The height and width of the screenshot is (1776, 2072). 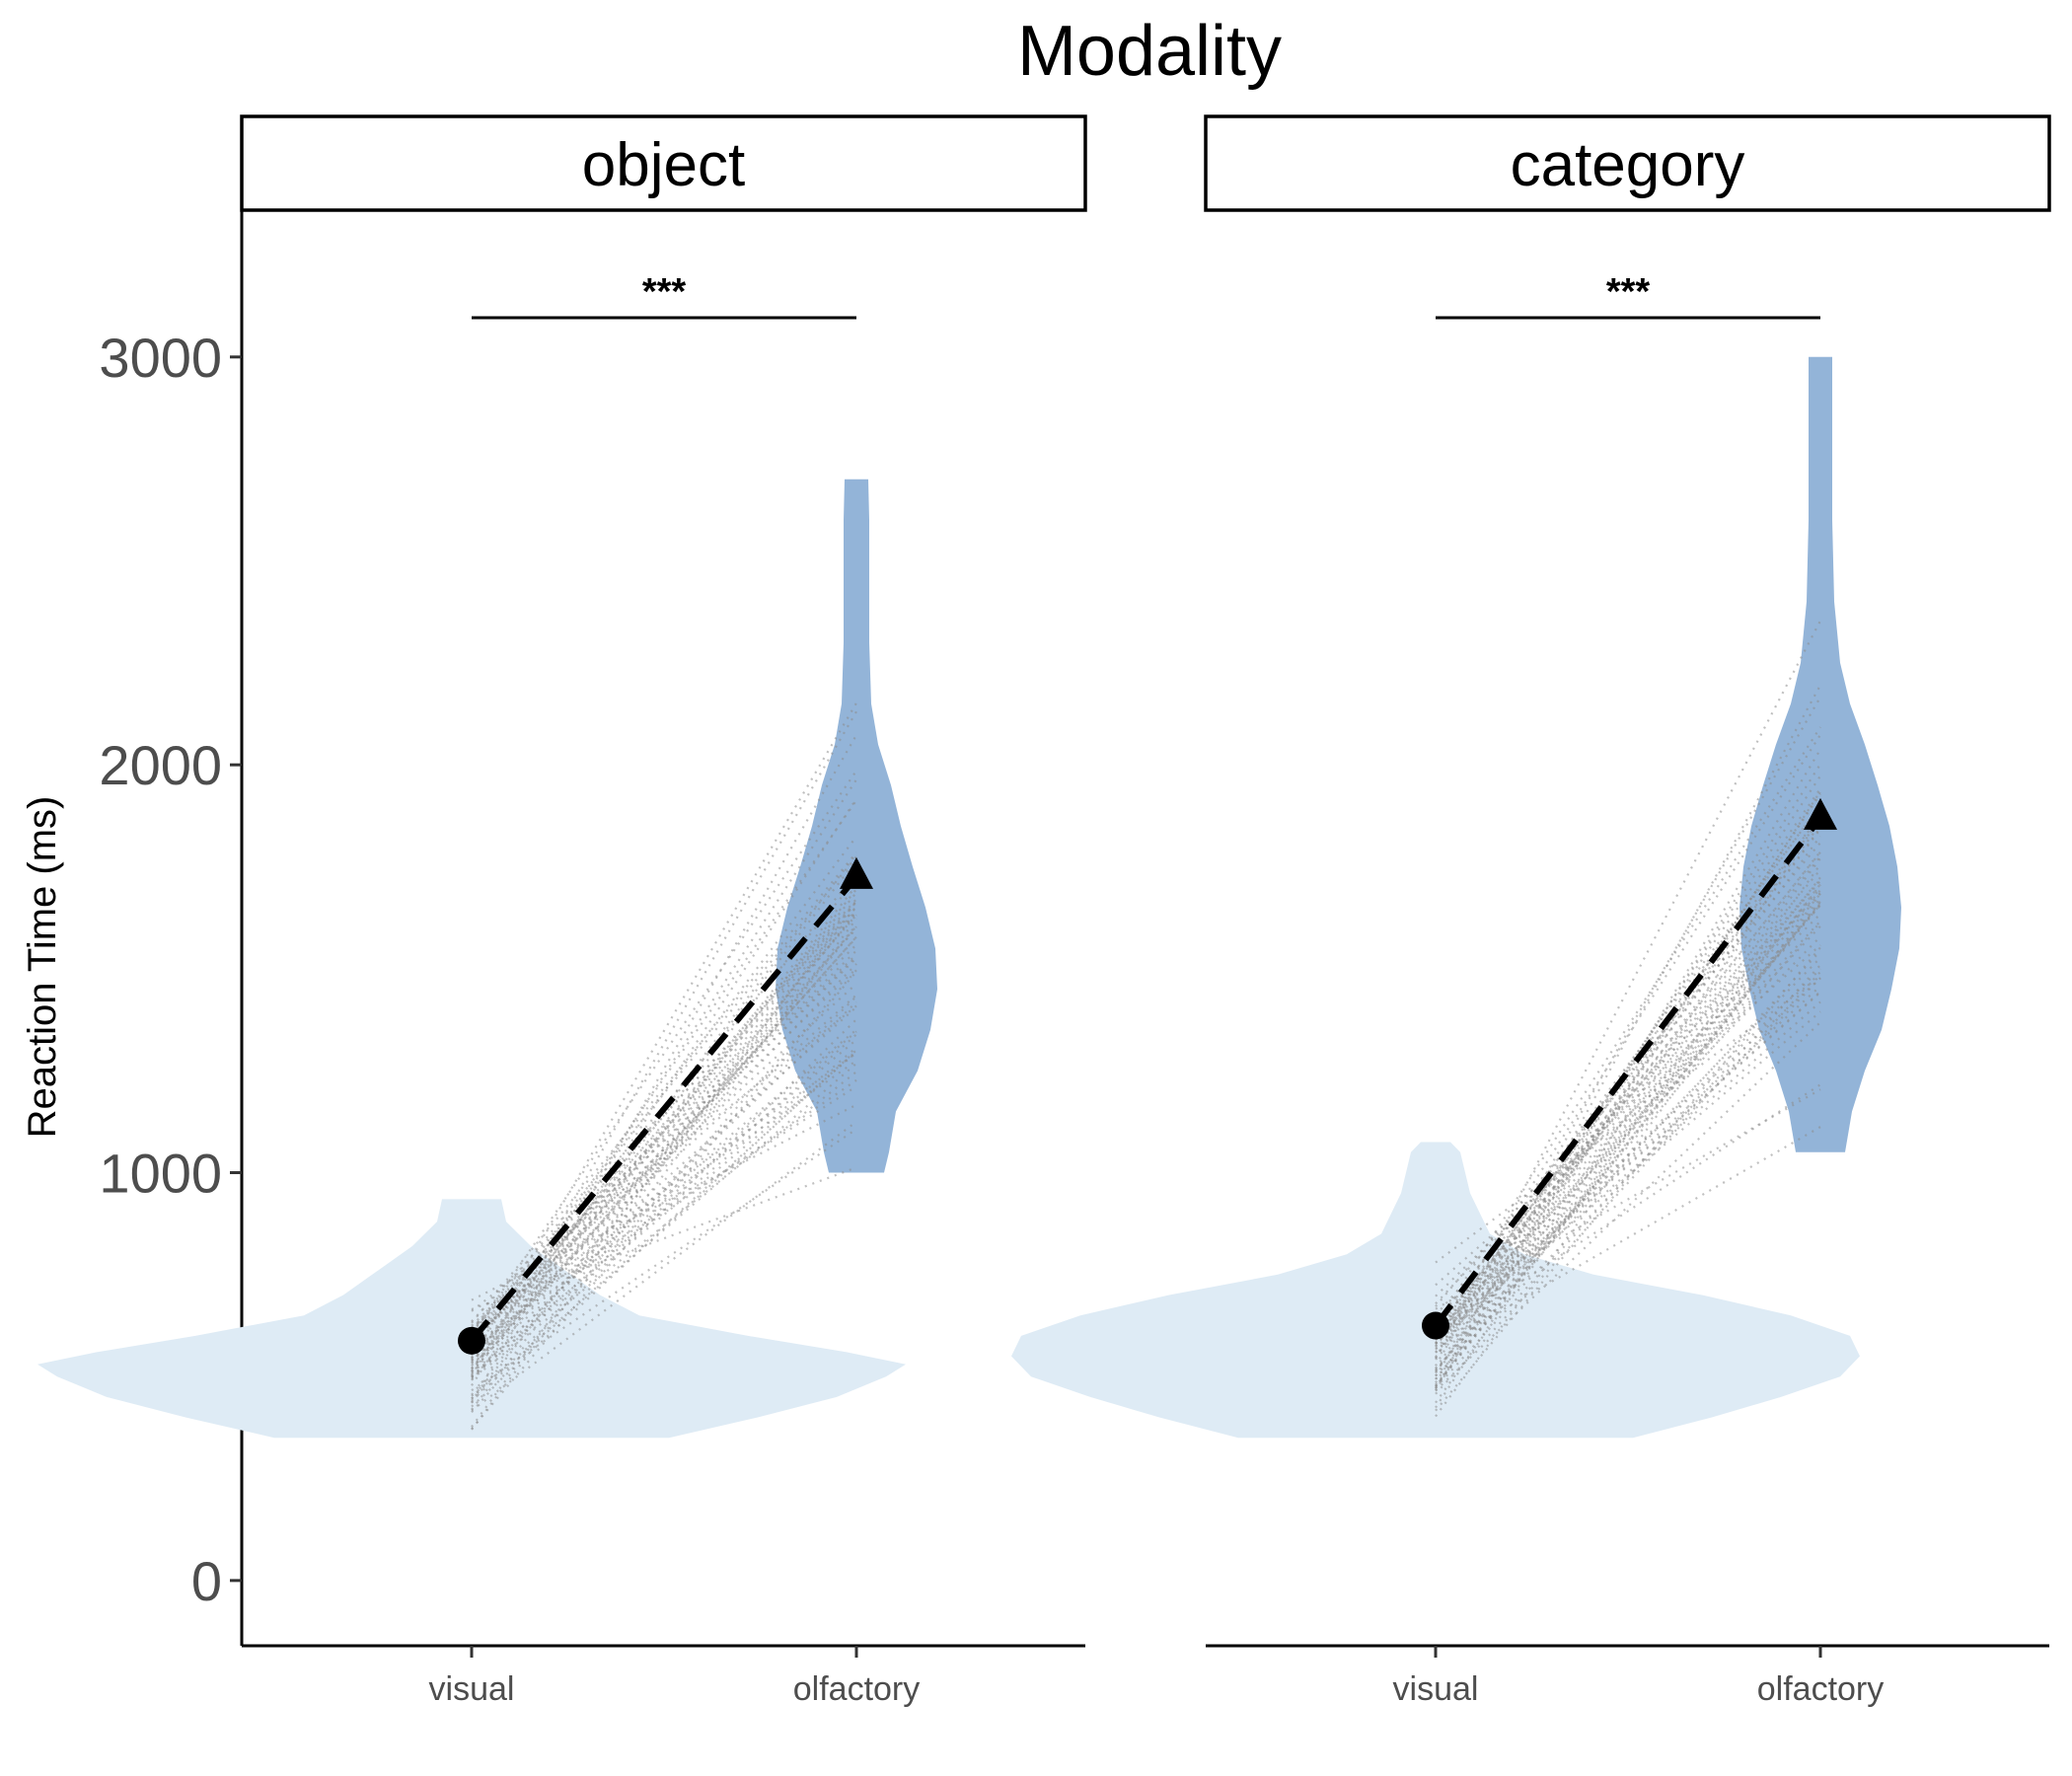 What do you see at coordinates (161, 765) in the screenshot?
I see `y-tick-label: 2000` at bounding box center [161, 765].